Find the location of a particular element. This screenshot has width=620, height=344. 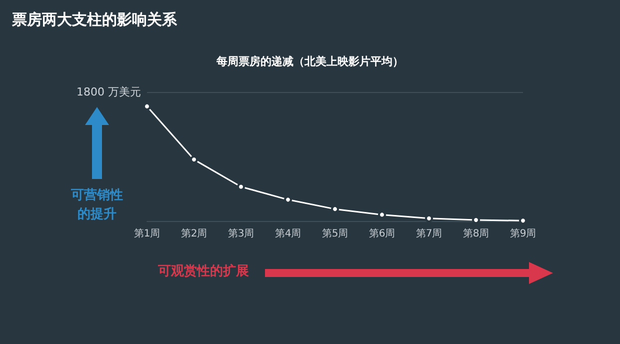

text: 可观赏性的扩展 is located at coordinates (203, 271).